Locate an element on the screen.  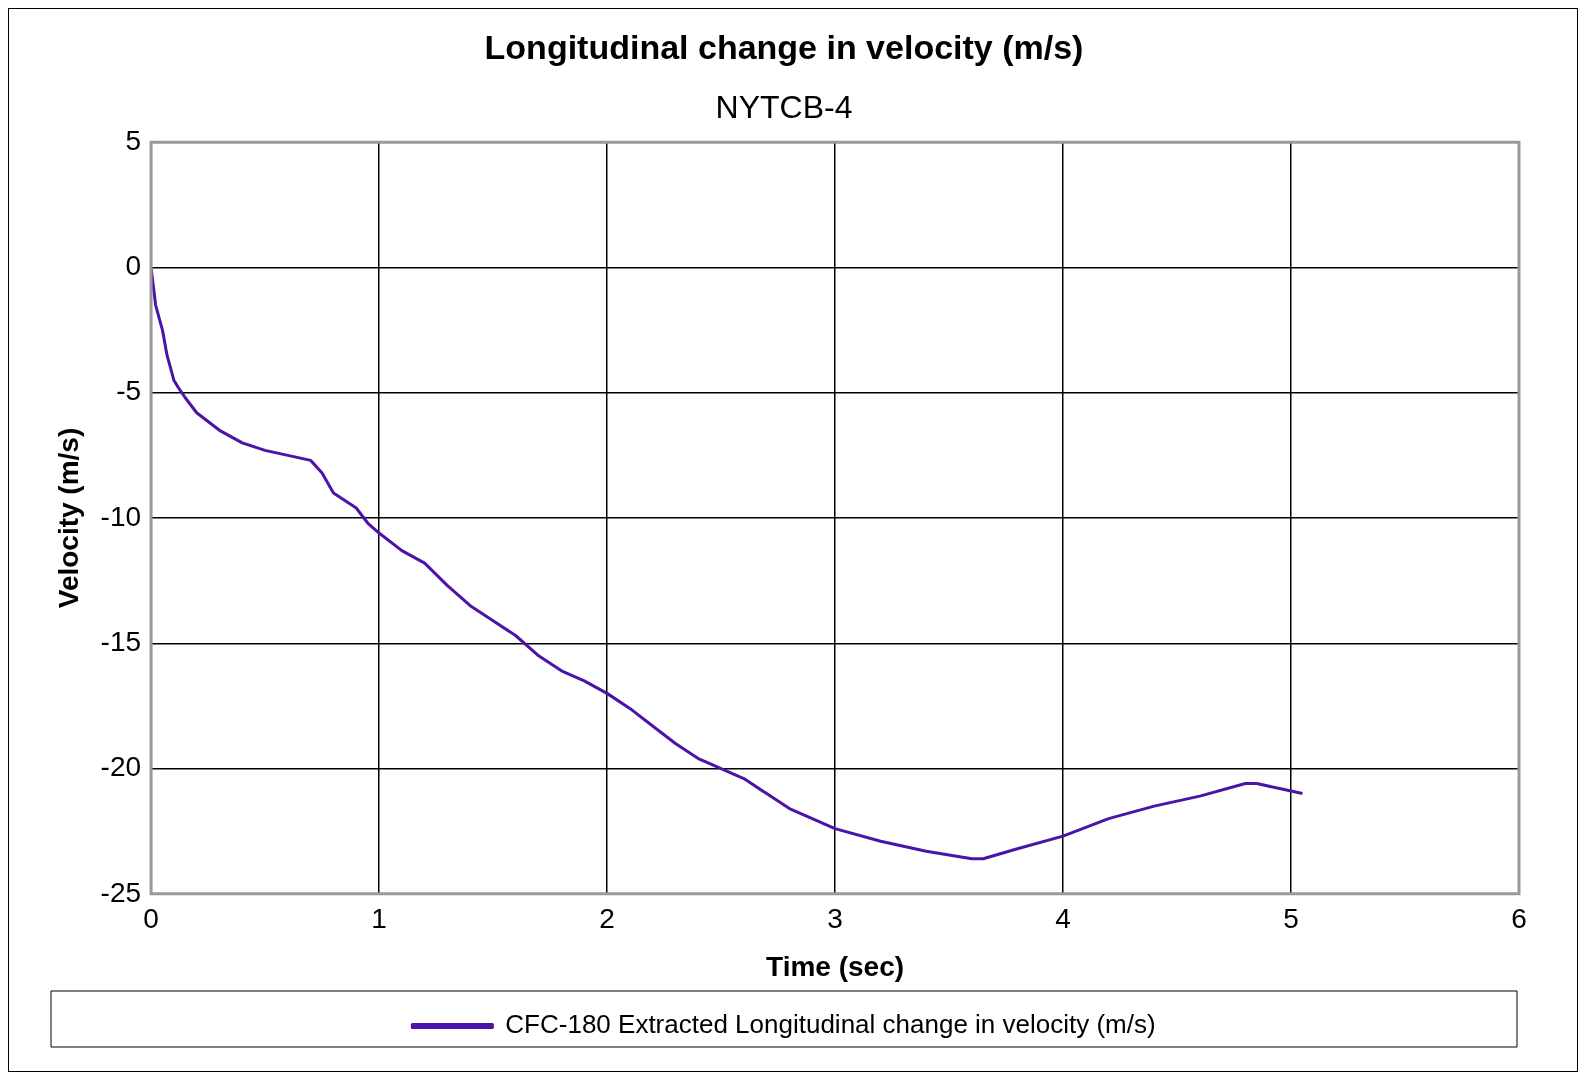
y-tick-label: -10 is located at coordinates (121, 516).